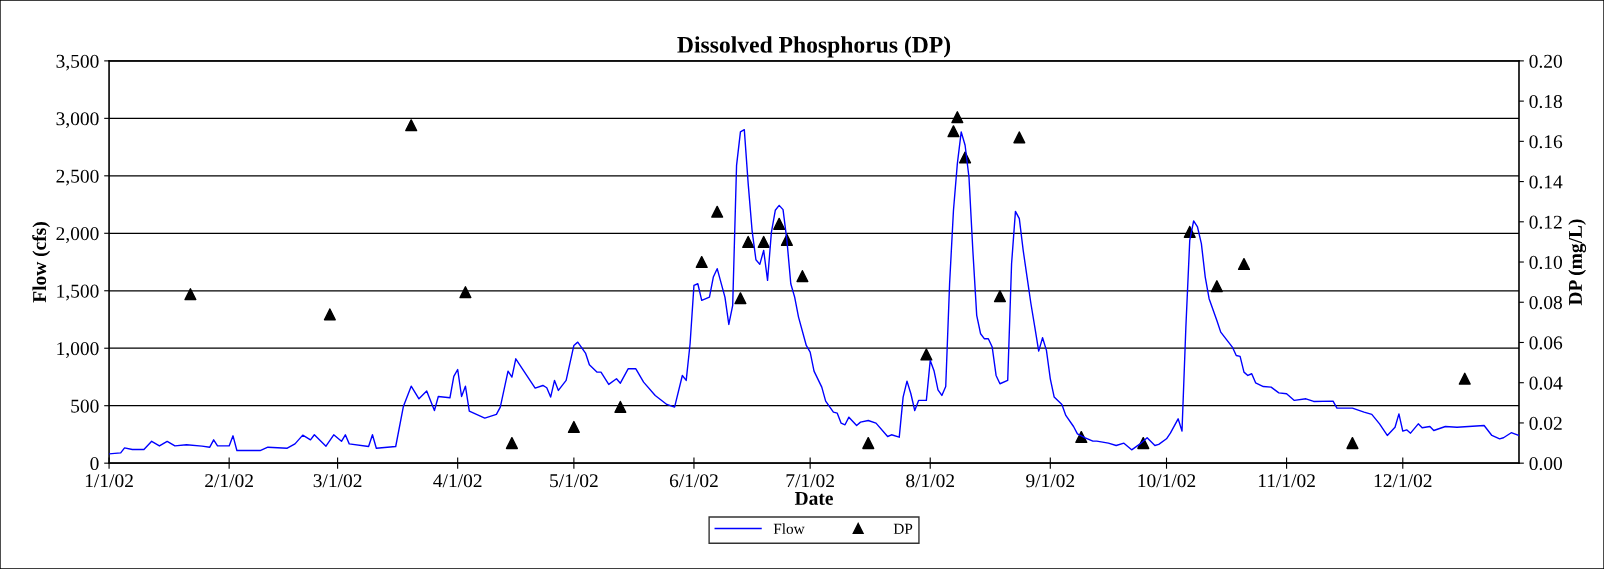 The image size is (1604, 569). What do you see at coordinates (903, 528) in the screenshot?
I see `legend-label: DP` at bounding box center [903, 528].